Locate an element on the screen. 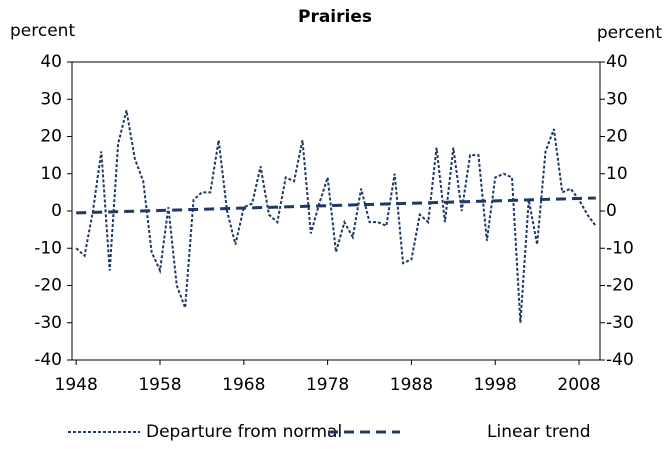 The width and height of the screenshot is (672, 449). y-tick-label: 0 is located at coordinates (56, 211).